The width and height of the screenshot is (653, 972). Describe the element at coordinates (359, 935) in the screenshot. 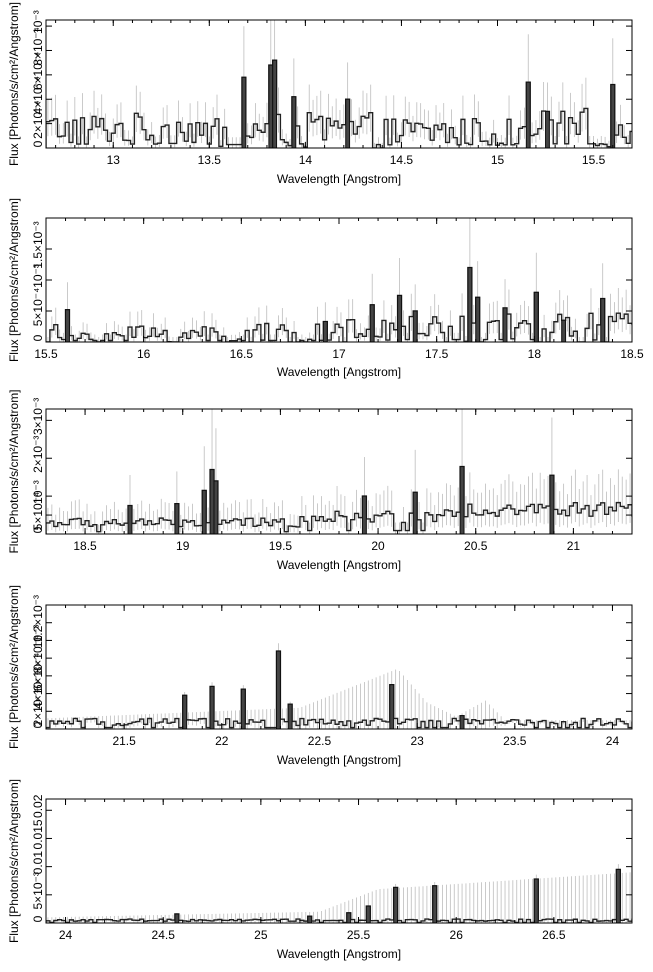

I see `x-tick-label: 25.5` at that location.